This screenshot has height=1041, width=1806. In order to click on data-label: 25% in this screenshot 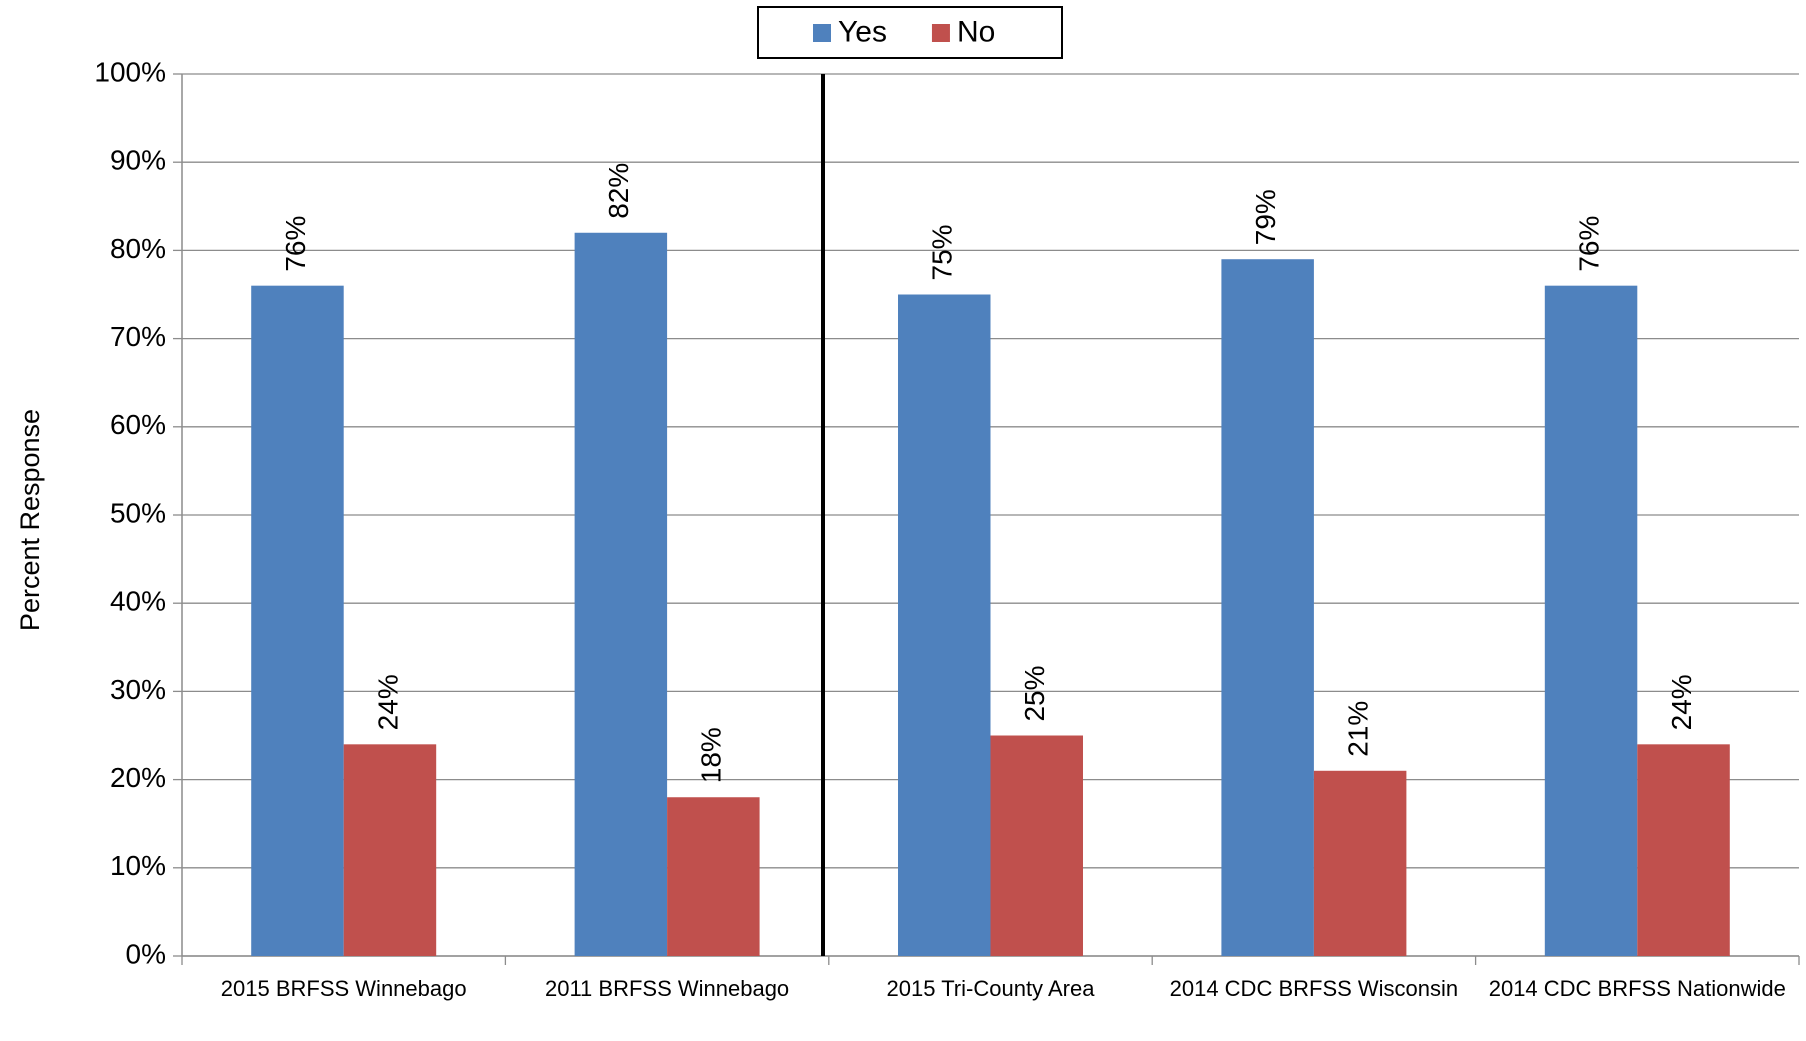, I will do `click(1034, 693)`.